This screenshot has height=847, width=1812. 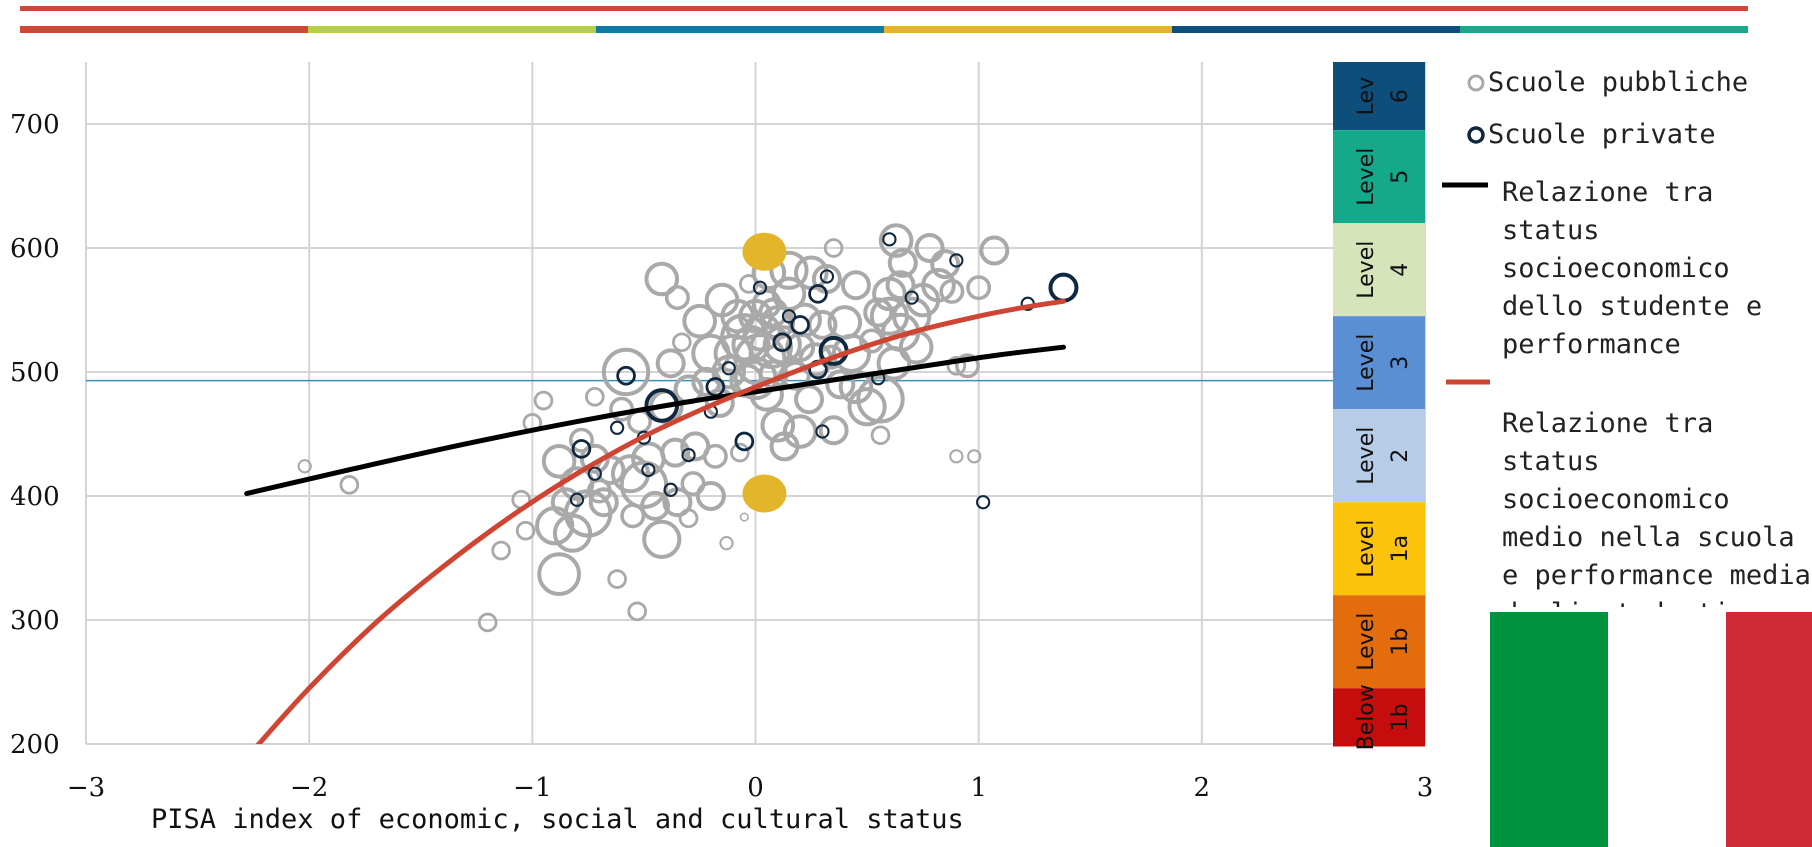 What do you see at coordinates (884, 8) in the screenshot?
I see `header-top-stripe` at bounding box center [884, 8].